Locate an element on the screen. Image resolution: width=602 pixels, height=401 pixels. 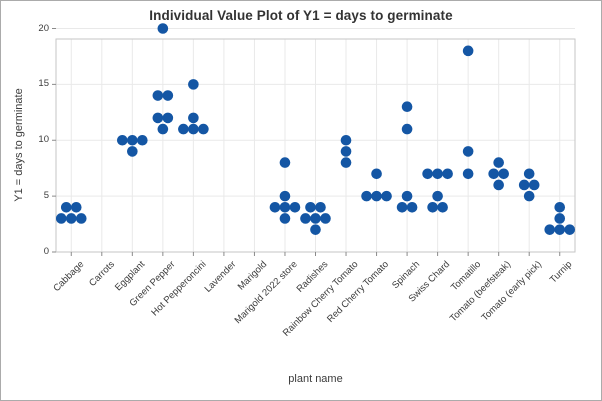
y-tick-label: 10 is located at coordinates (43, 140).